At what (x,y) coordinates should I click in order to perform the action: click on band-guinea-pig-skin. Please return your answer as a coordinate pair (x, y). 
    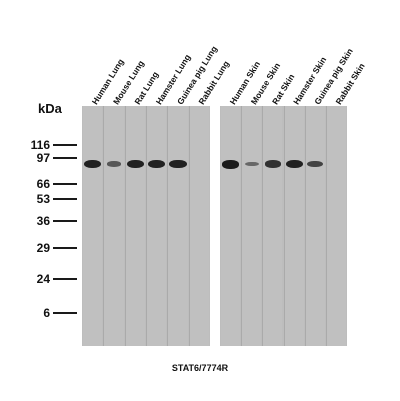
    Looking at the image, I should click on (315, 164).